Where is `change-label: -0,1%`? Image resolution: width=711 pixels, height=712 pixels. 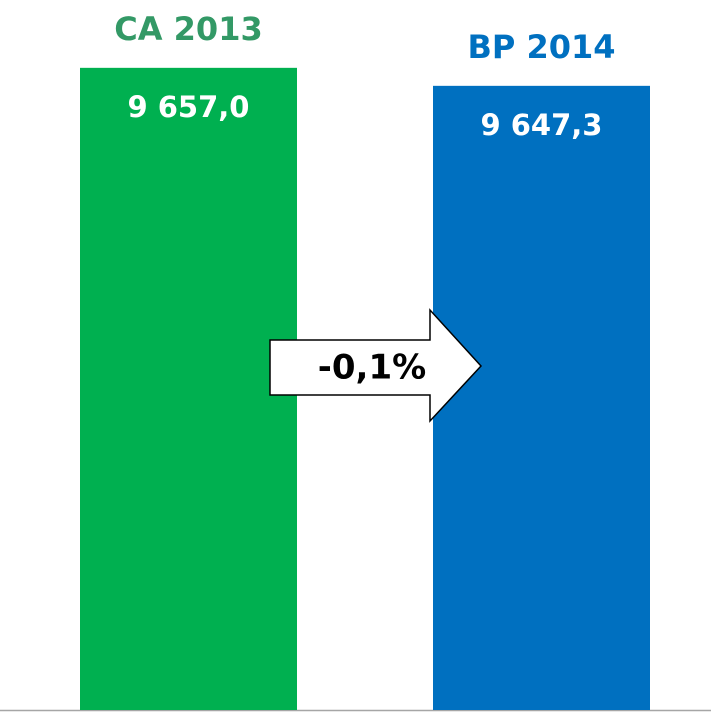
change-label: -0,1% is located at coordinates (372, 368).